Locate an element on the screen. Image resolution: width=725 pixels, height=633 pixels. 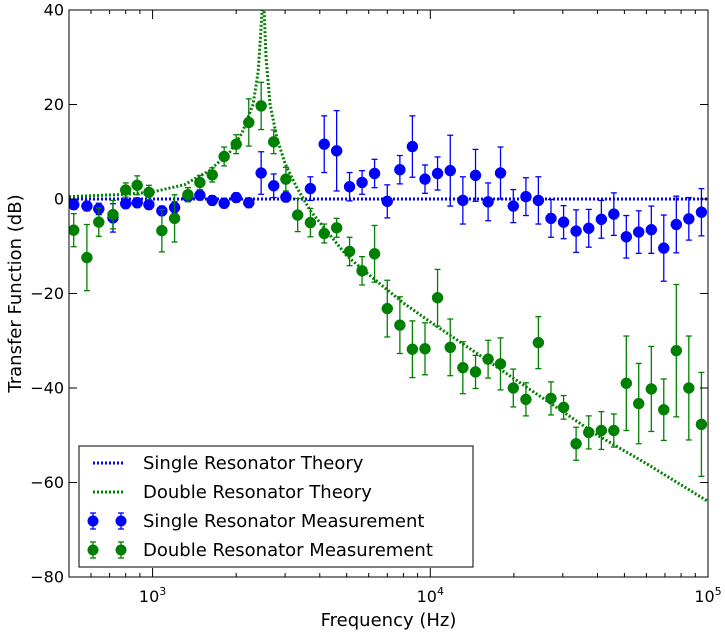
y-tick-label: −40 is located at coordinates (47, 388).